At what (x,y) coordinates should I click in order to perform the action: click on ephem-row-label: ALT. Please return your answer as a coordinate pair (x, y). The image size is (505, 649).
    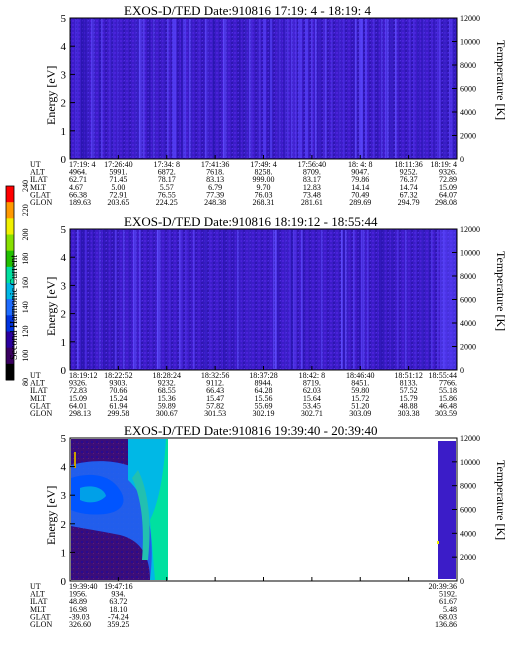
    Looking at the image, I should click on (37, 383).